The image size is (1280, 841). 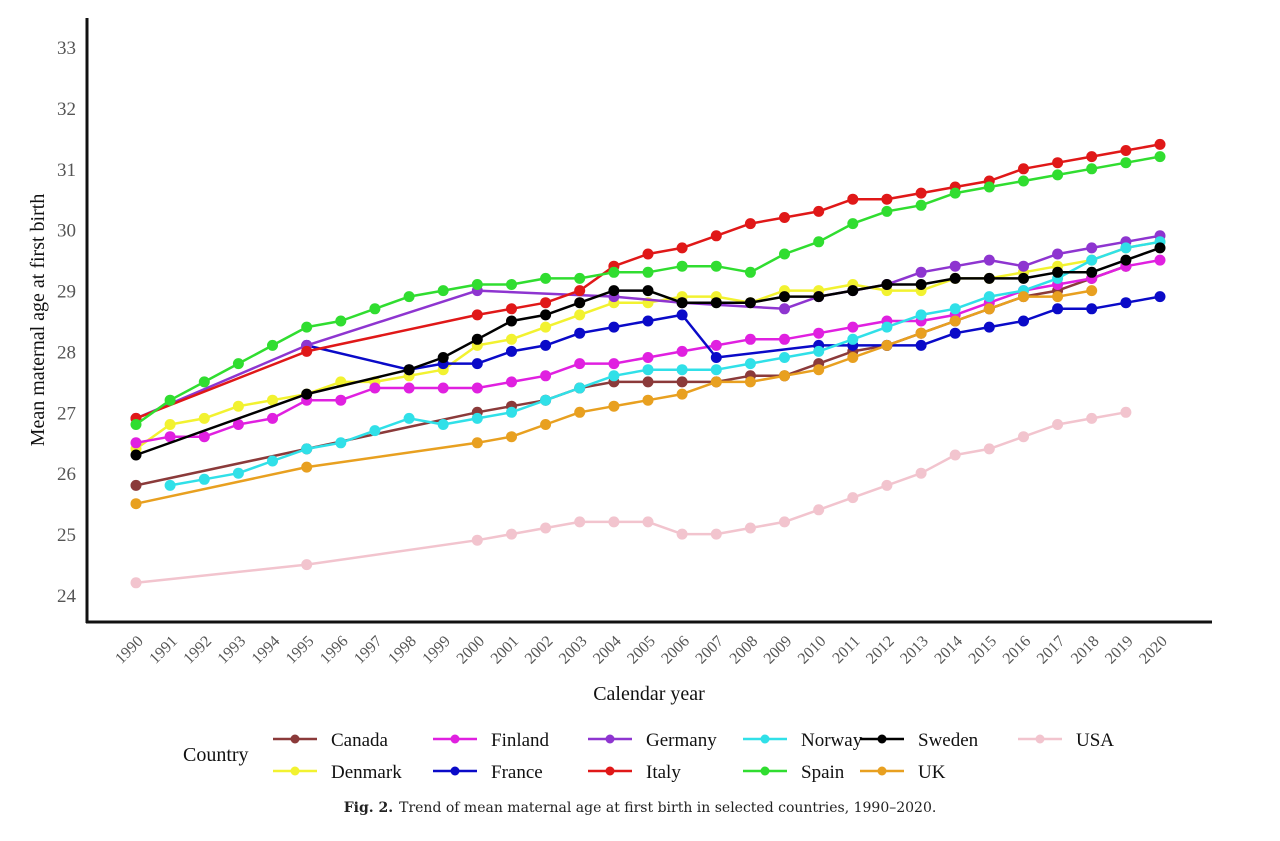 What do you see at coordinates (744, 650) in the screenshot?
I see `x-tick-label: 2008` at bounding box center [744, 650].